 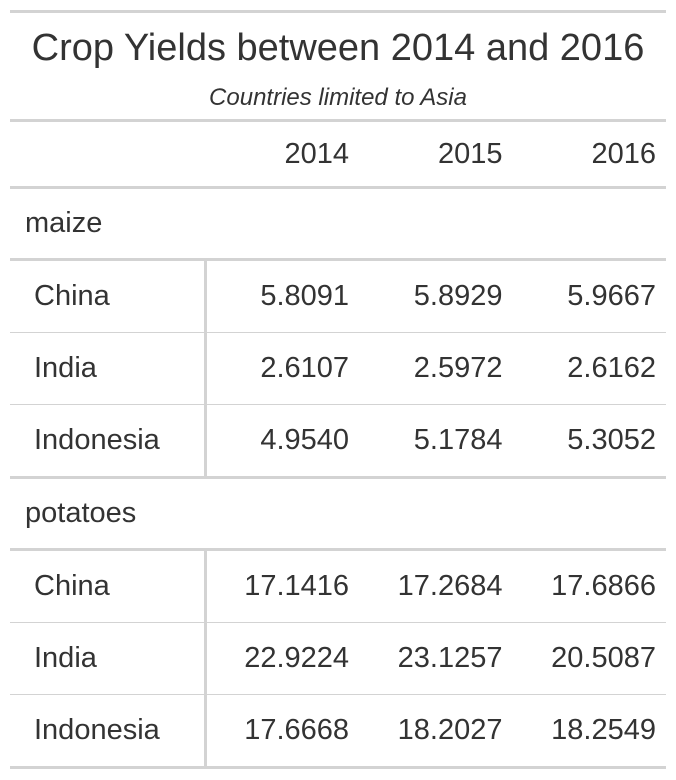 I want to click on table-cell: 2.6162, so click(x=589, y=368).